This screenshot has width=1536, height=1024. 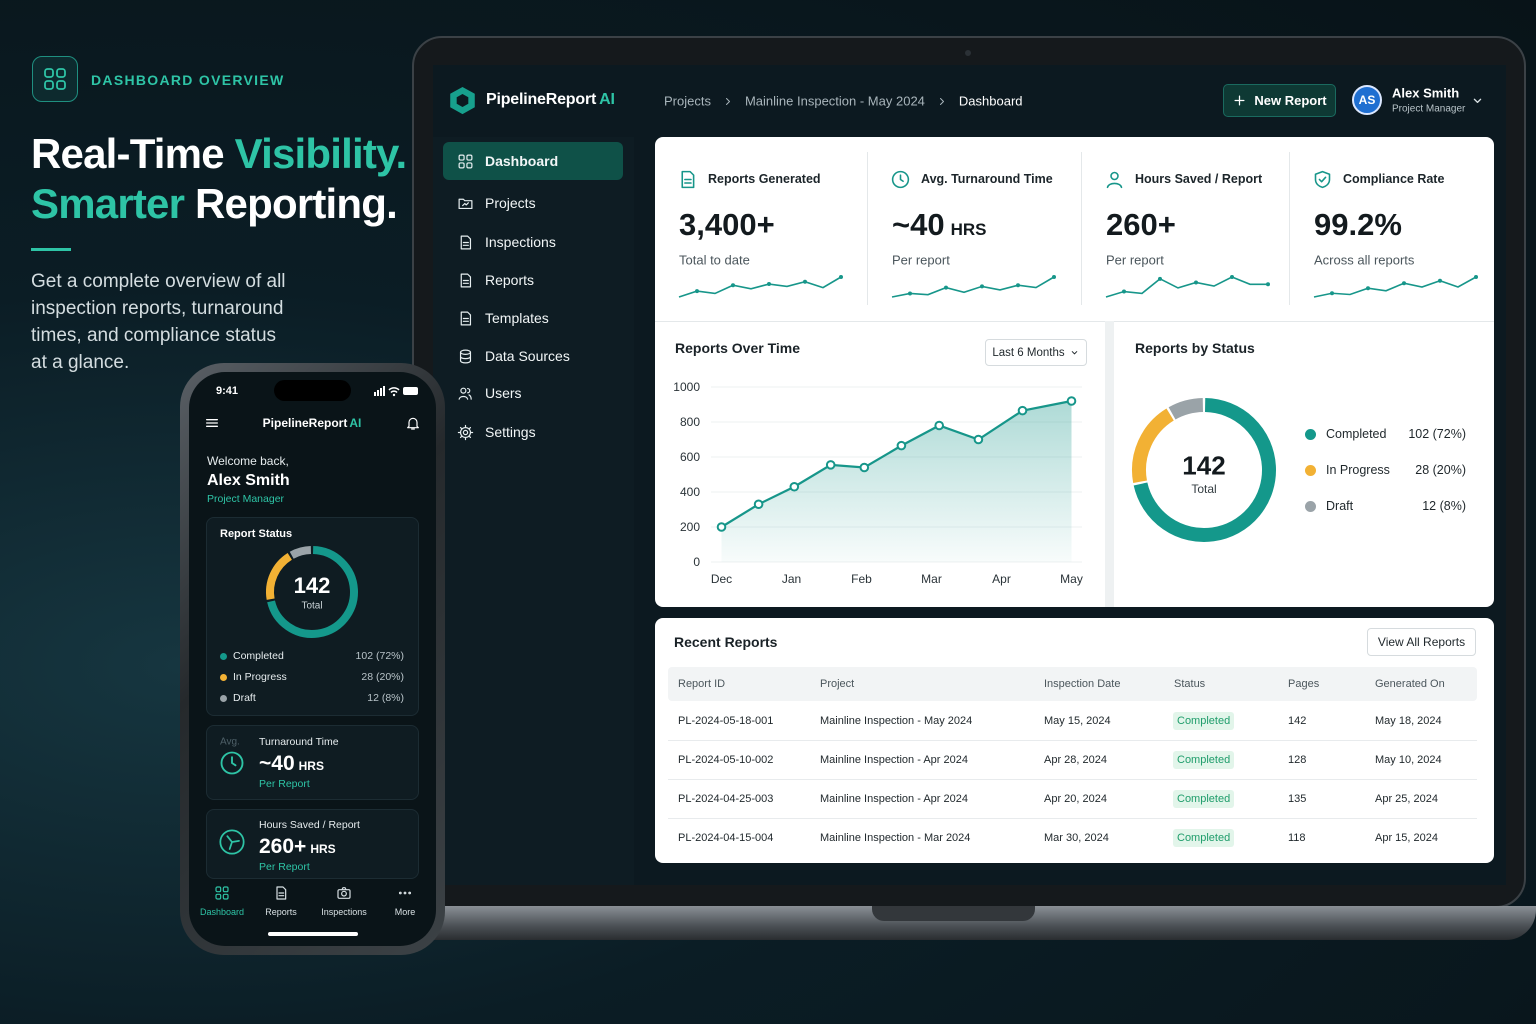 What do you see at coordinates (510, 203) in the screenshot?
I see `nav-item: Projects` at bounding box center [510, 203].